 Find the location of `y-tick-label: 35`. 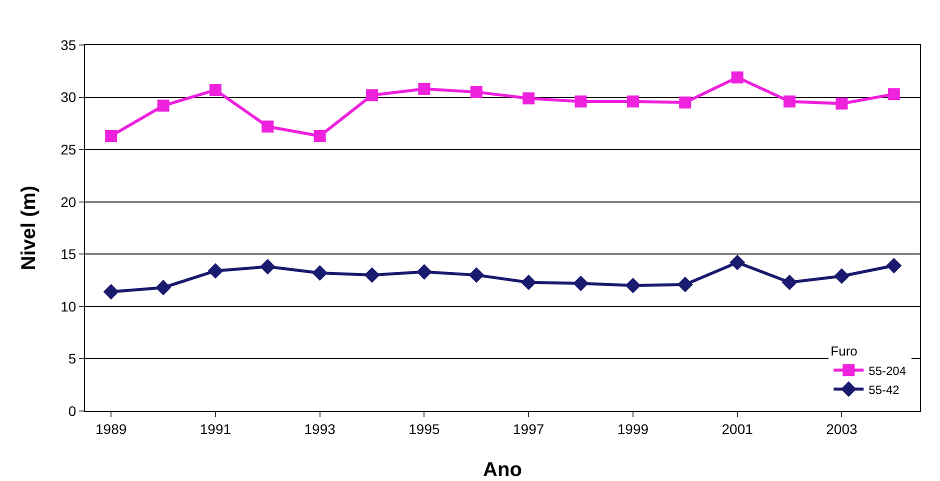

y-tick-label: 35 is located at coordinates (68, 44).